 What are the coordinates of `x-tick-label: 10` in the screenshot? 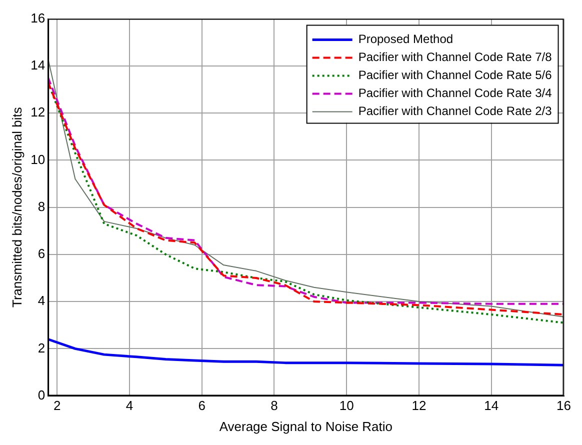 It's located at (346, 406).